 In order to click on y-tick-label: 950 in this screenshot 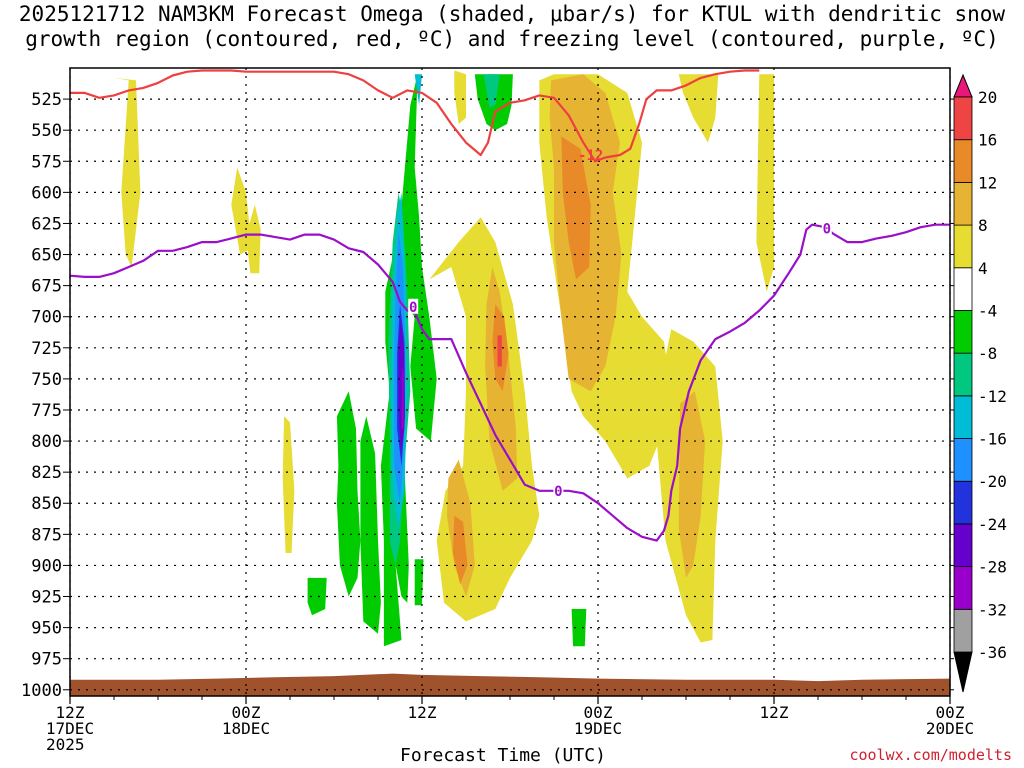, I will do `click(46, 629)`.